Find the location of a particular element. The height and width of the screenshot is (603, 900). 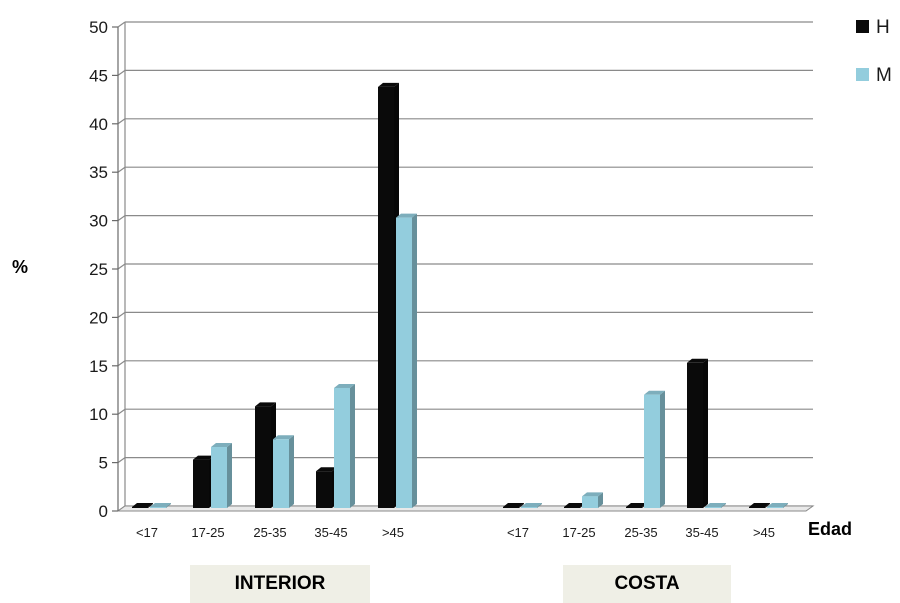

bar-H-interior-<17 is located at coordinates (142, 505).